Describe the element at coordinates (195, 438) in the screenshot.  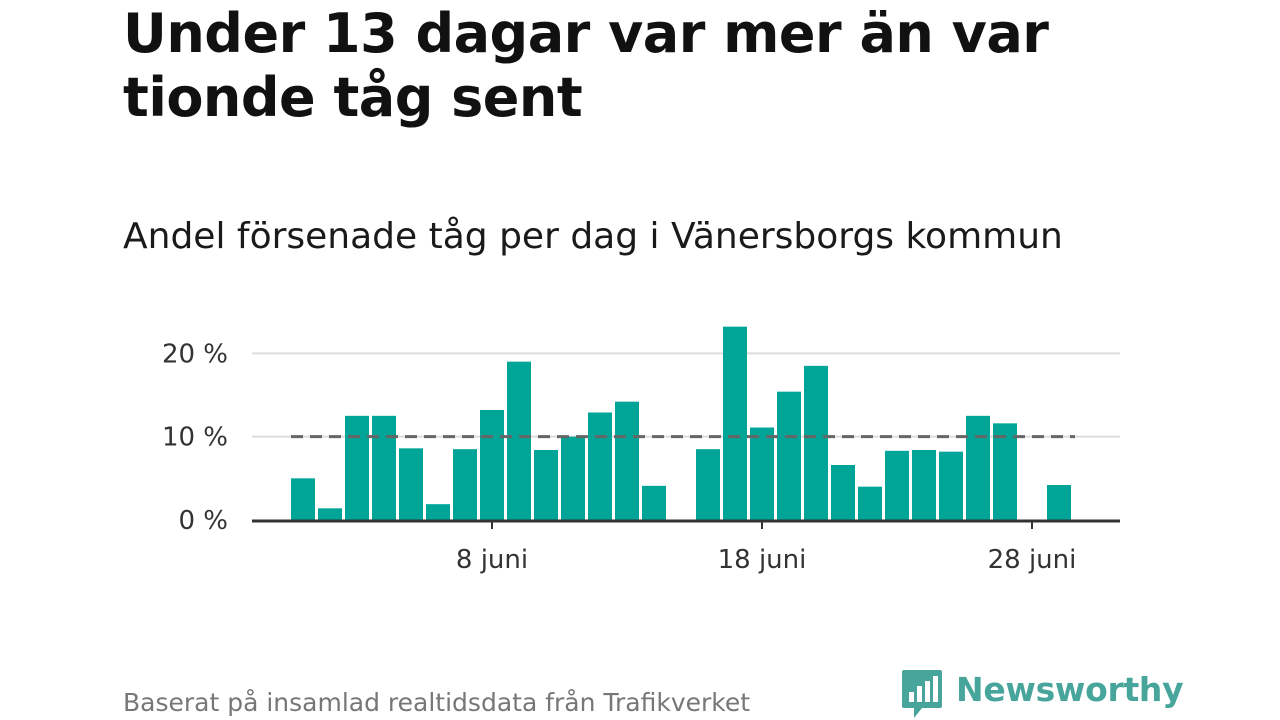
I see `y-tick-label: 10 %` at that location.